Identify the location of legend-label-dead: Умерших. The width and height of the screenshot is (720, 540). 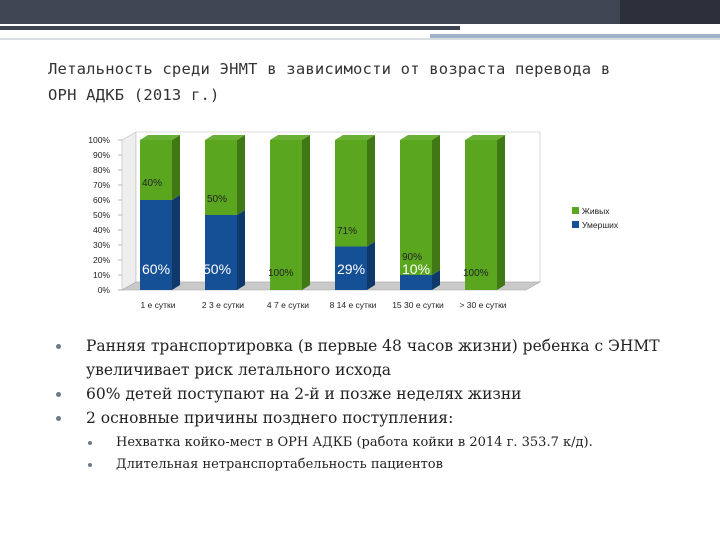
(600, 225).